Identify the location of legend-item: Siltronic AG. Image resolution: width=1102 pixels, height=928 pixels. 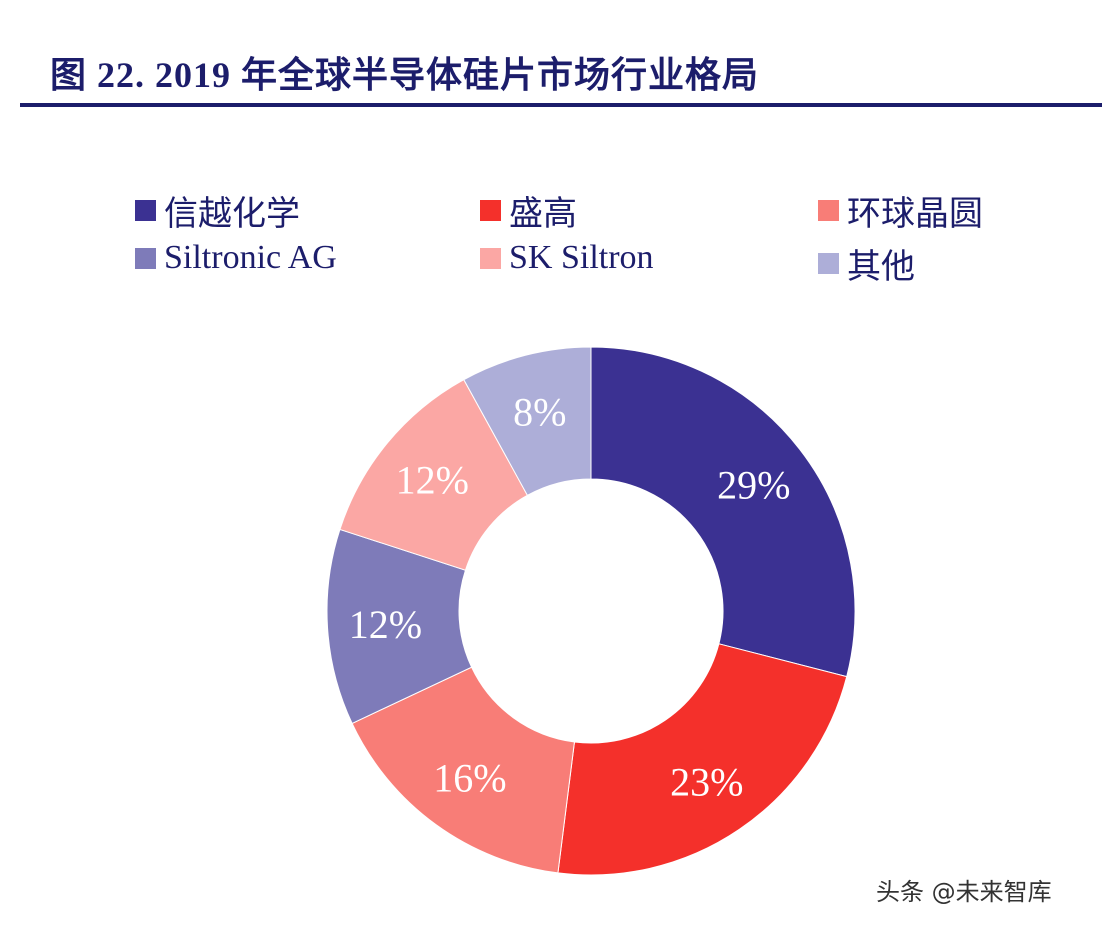
(236, 258).